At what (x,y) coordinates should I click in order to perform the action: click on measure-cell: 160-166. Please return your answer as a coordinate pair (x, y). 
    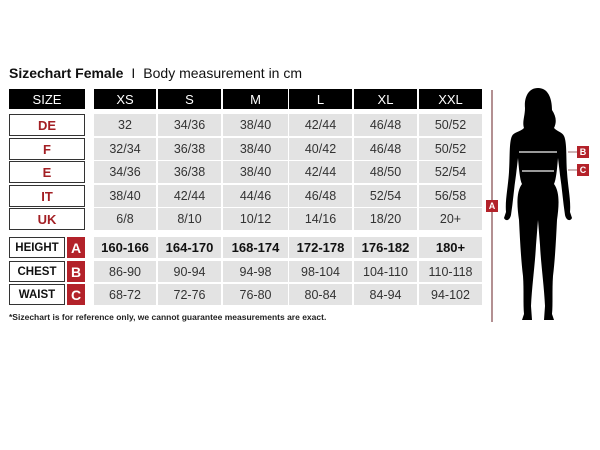
    Looking at the image, I should click on (125, 247).